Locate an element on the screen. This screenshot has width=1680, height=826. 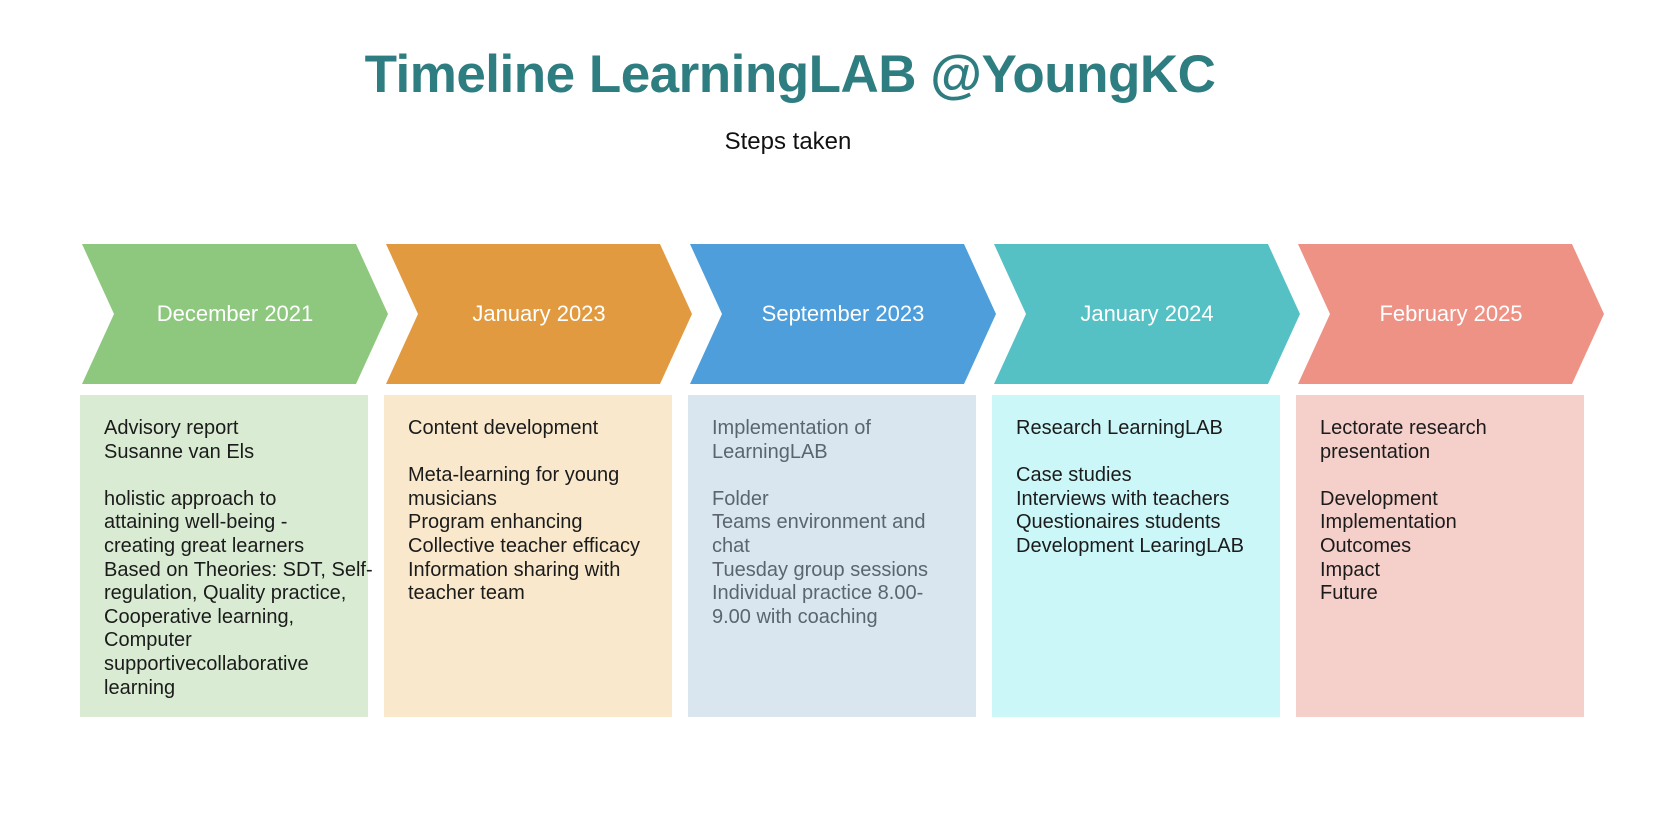
stage-label-4: January 2024 is located at coordinates (1147, 313).